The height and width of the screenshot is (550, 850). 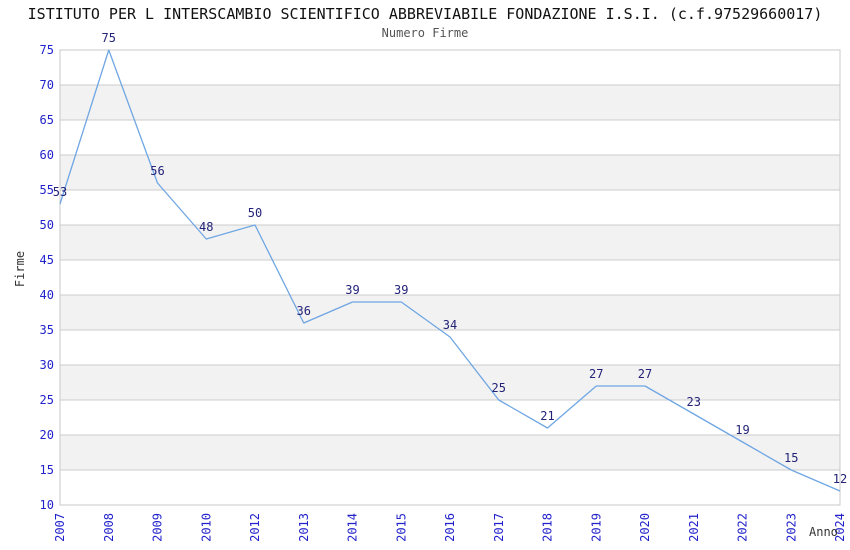 I want to click on x-tick-label: 2023, so click(x=791, y=527).